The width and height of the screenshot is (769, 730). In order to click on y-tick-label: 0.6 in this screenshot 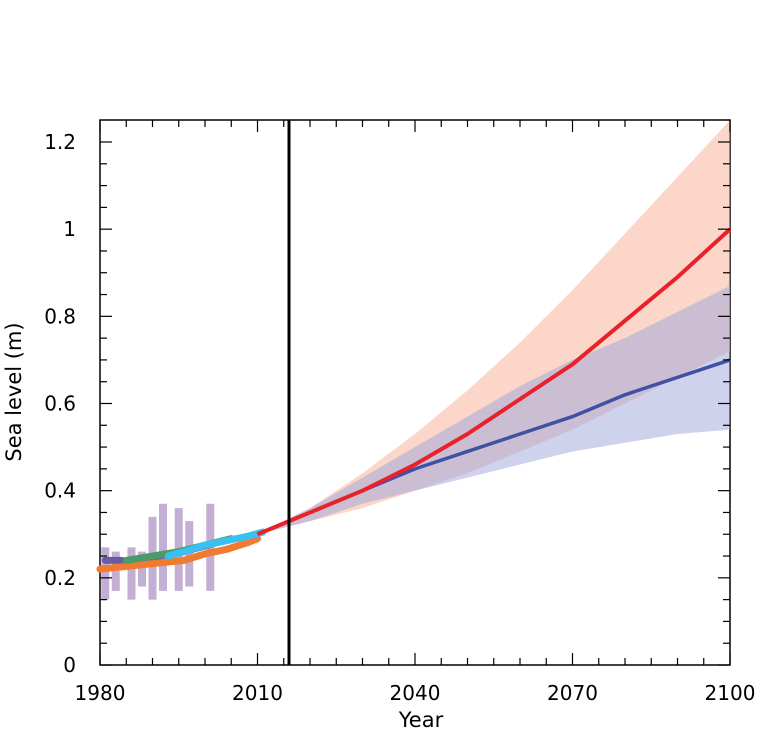, I will do `click(60, 404)`.